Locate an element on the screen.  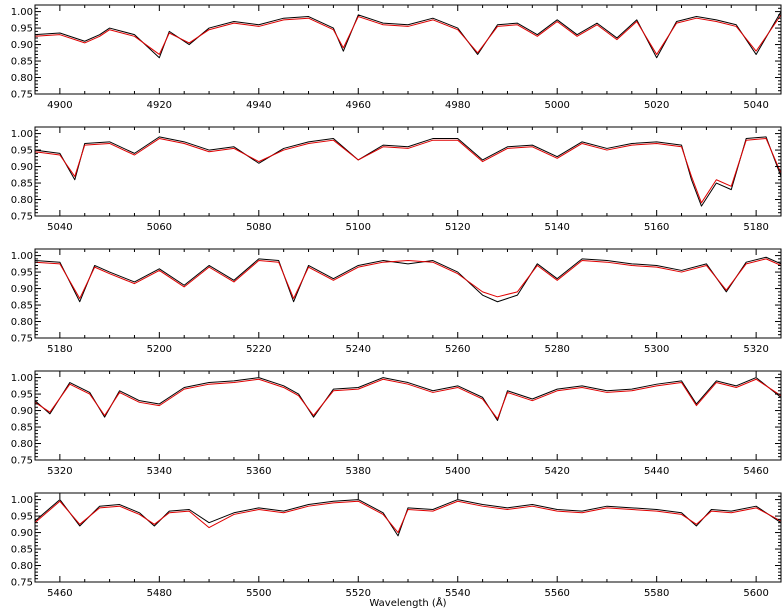
x-tick-label: 5220 is located at coordinates (258, 349).